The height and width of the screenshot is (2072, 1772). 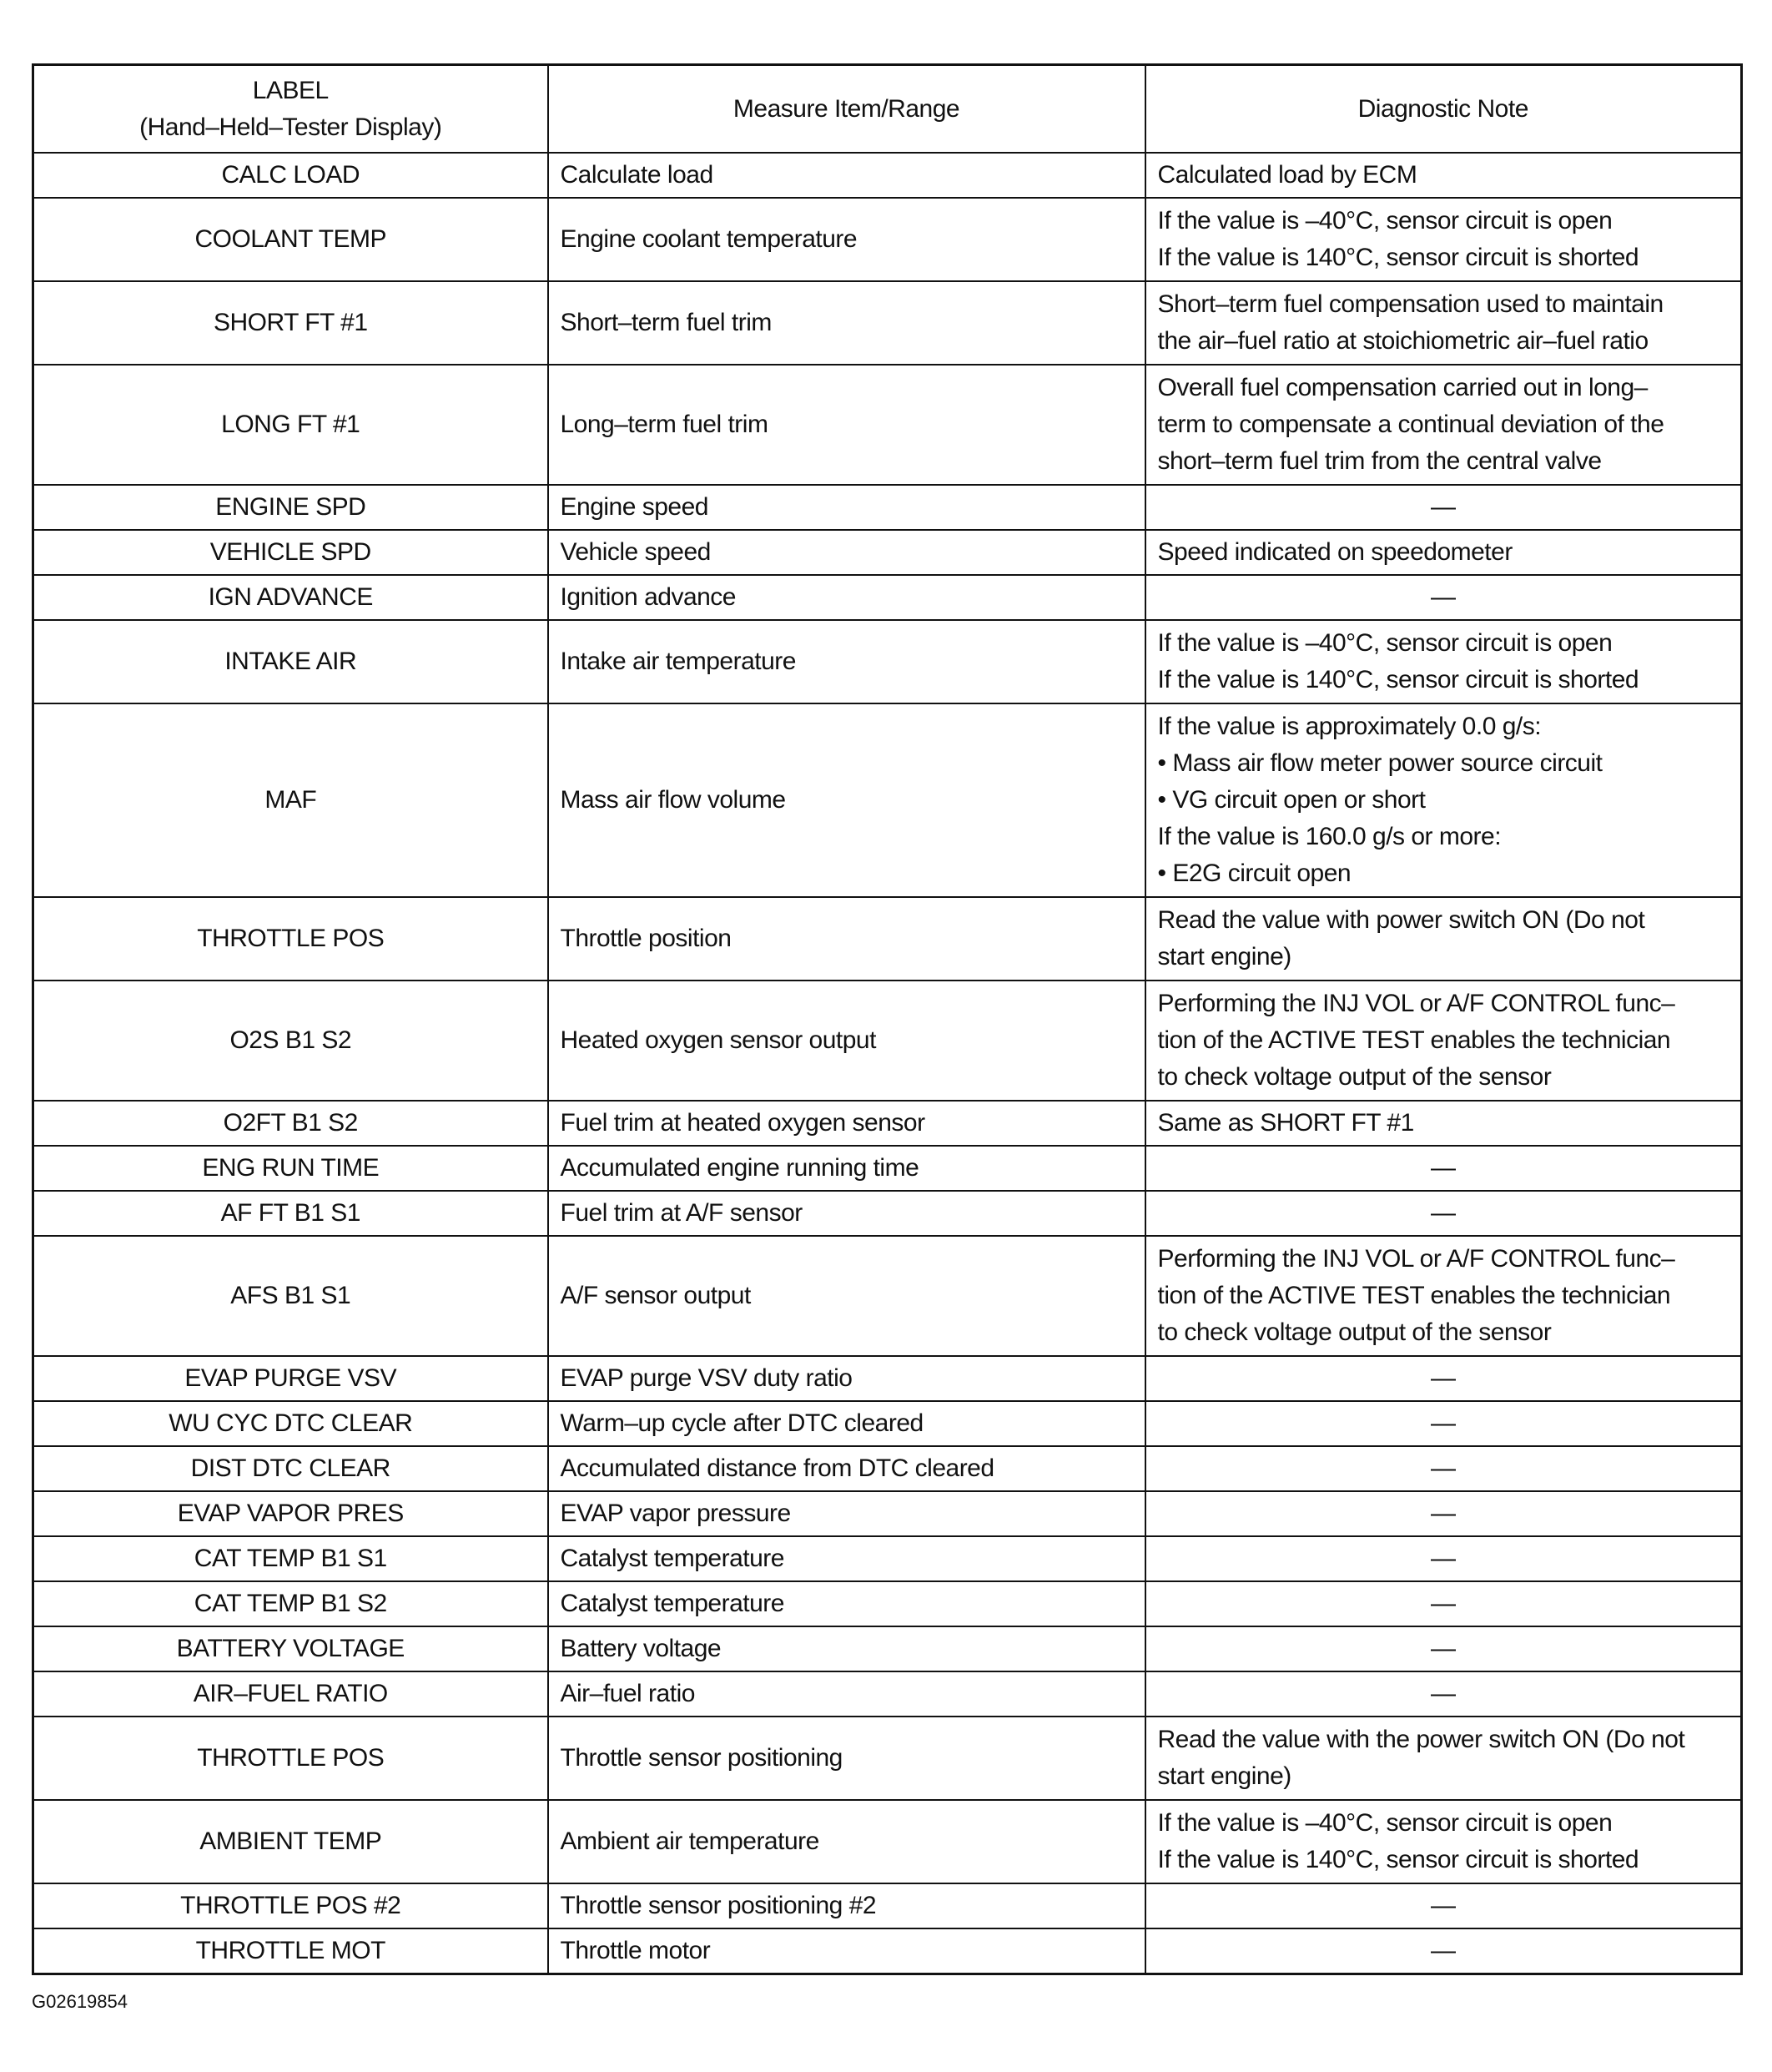 I want to click on row-label: THROTTLE MOT, so click(x=290, y=1951).